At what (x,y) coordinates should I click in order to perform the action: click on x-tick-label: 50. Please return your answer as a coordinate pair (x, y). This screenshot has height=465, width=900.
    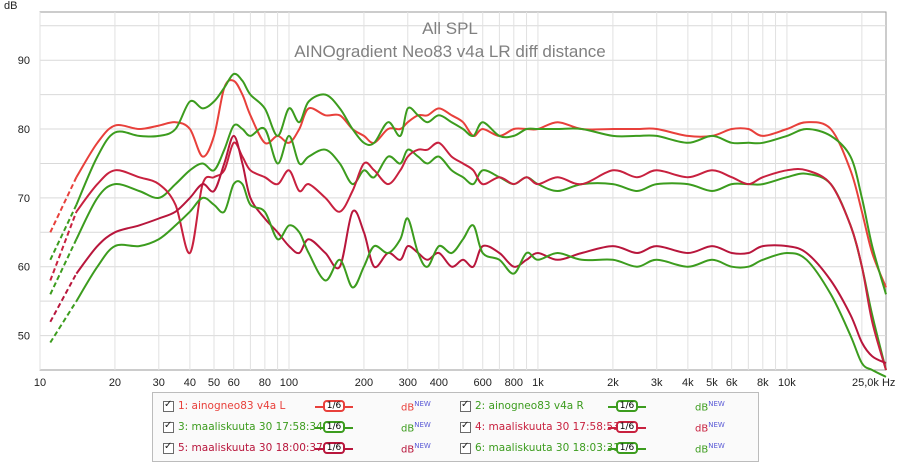
    Looking at the image, I should click on (214, 383).